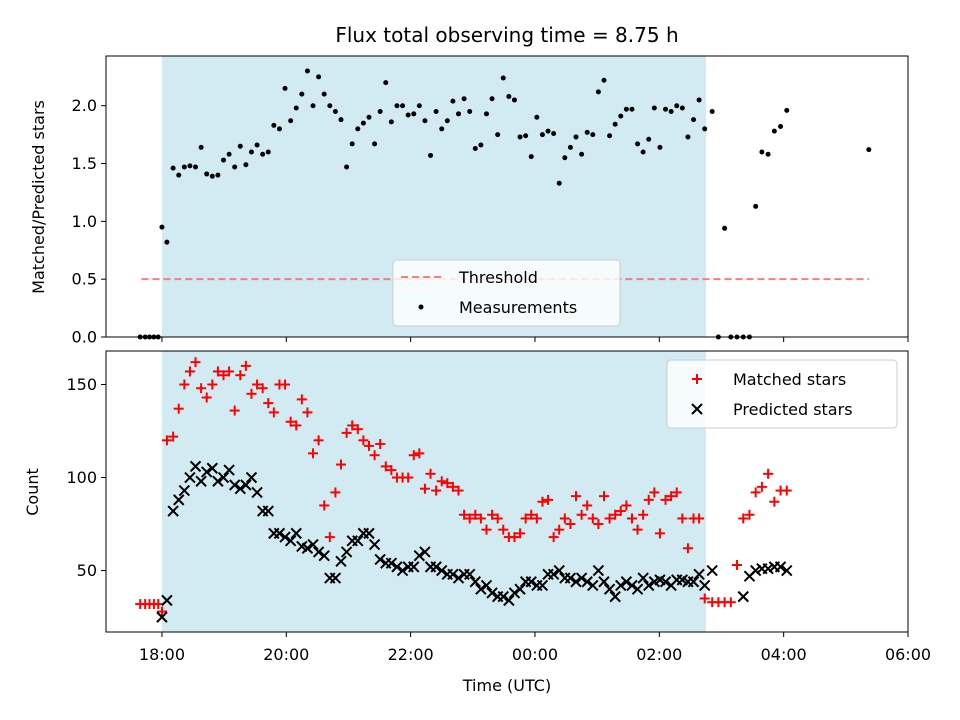  Describe the element at coordinates (789, 379) in the screenshot. I see `legend-matched-label: Matched stars` at that location.